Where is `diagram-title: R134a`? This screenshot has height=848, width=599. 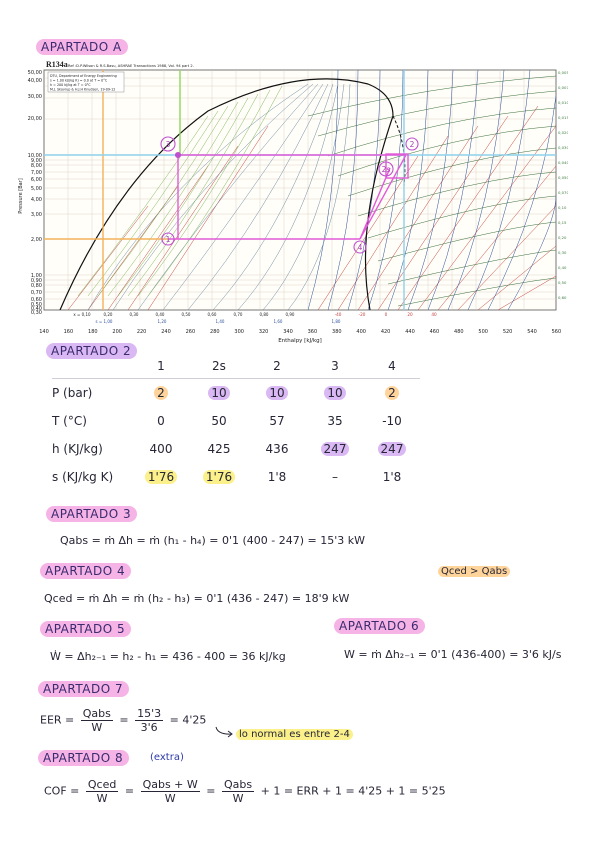 diagram-title: R134a is located at coordinates (57, 64).